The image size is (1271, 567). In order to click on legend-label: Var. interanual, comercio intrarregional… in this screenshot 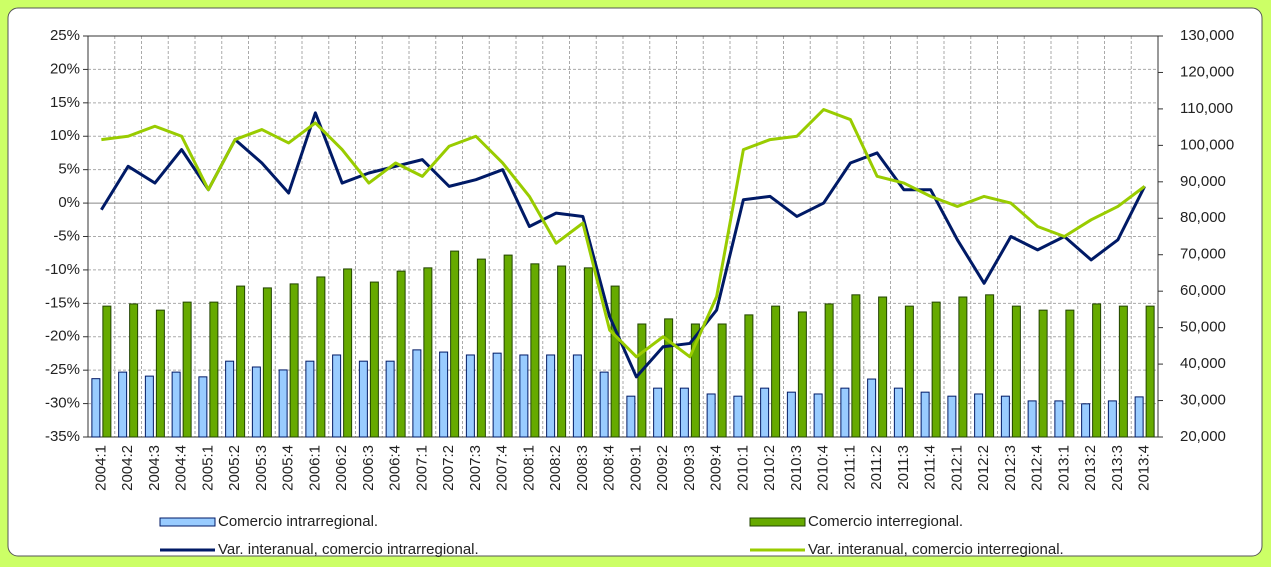, I will do `click(348, 549)`.